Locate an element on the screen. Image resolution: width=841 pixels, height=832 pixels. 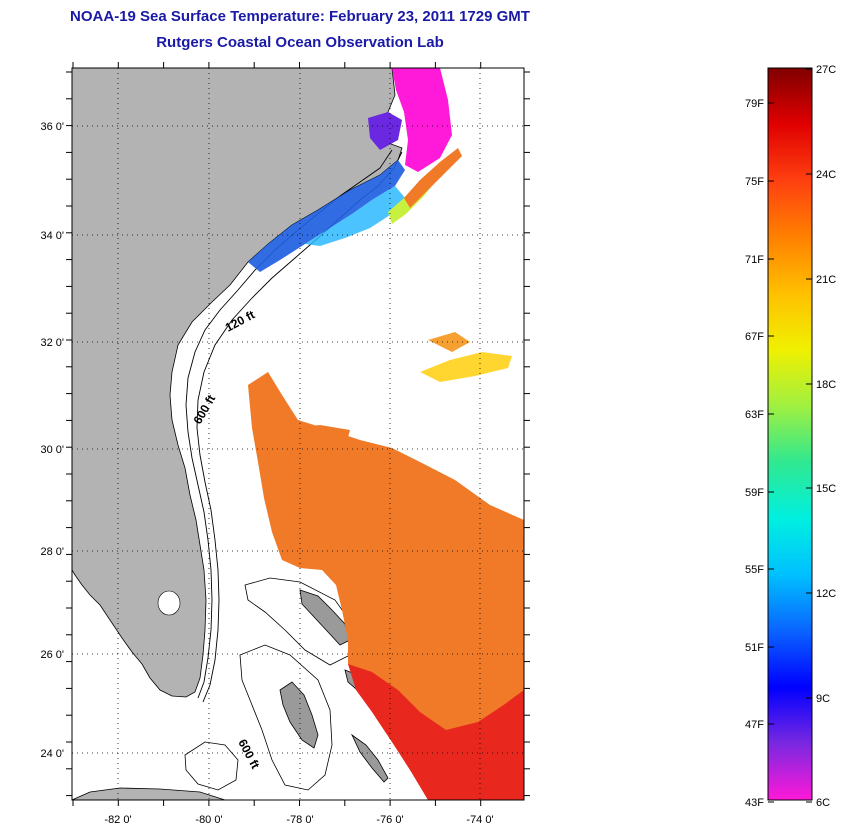
celsius-label: 18C is located at coordinates (826, 385).